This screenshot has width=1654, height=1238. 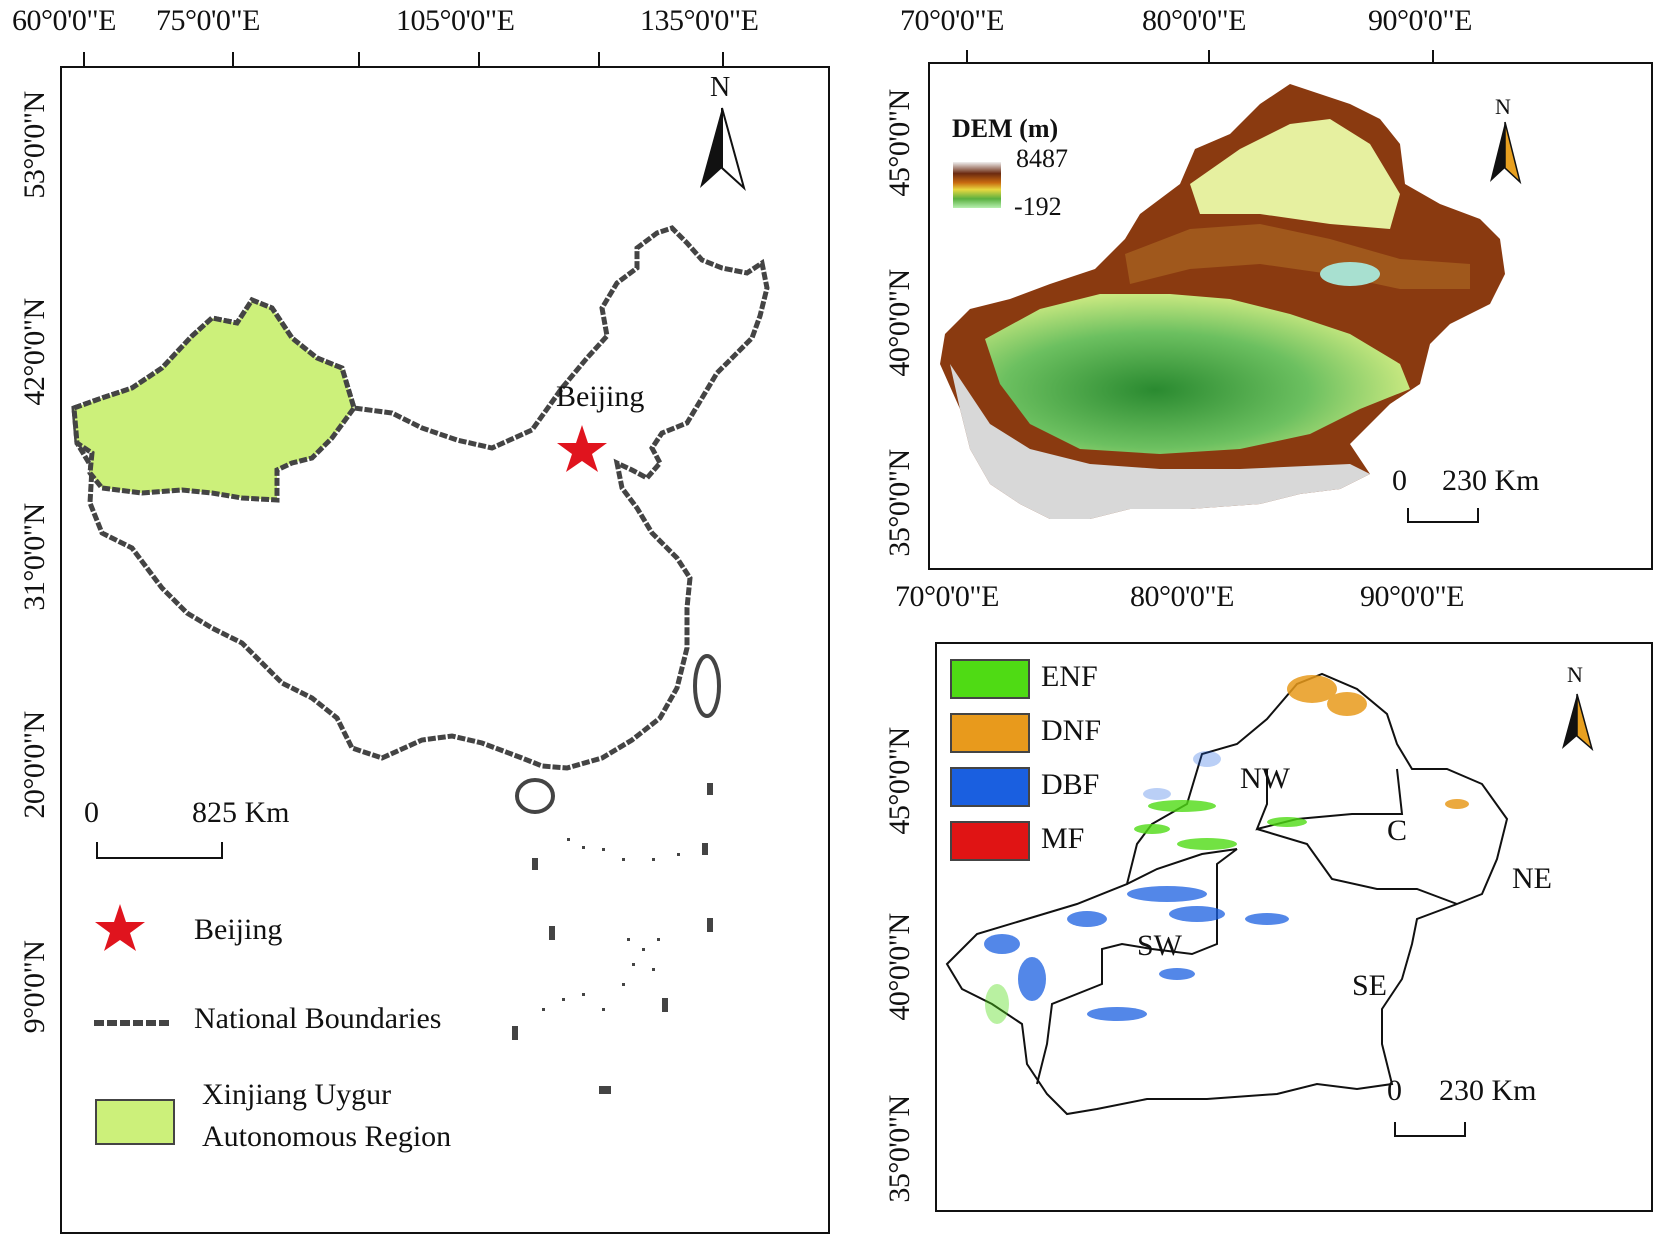 What do you see at coordinates (1071, 730) in the screenshot?
I see `legend-dnf-label: DNF` at bounding box center [1071, 730].